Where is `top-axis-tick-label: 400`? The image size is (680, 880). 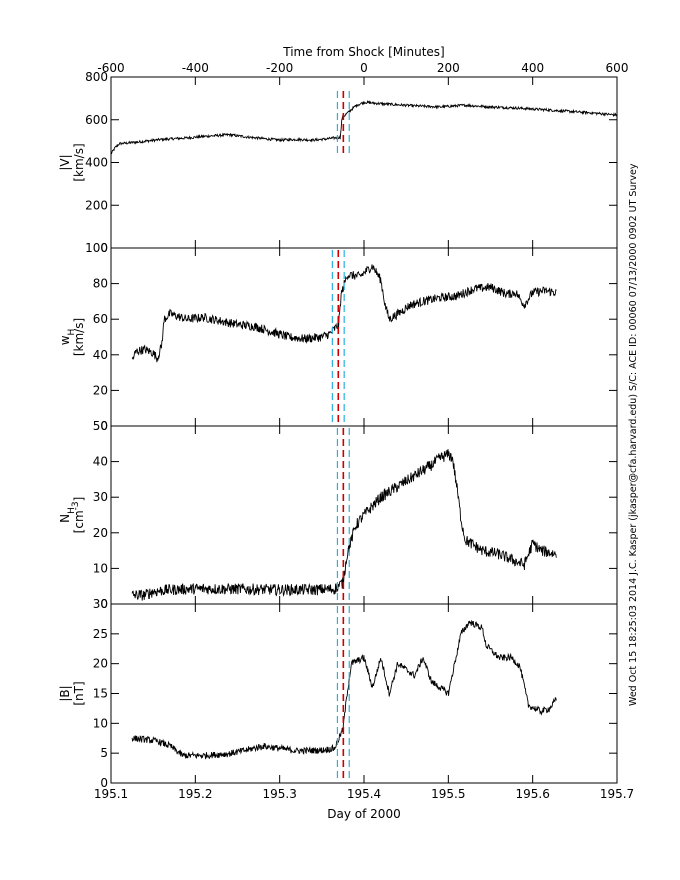
top-axis-tick-label: 400 is located at coordinates (532, 68).